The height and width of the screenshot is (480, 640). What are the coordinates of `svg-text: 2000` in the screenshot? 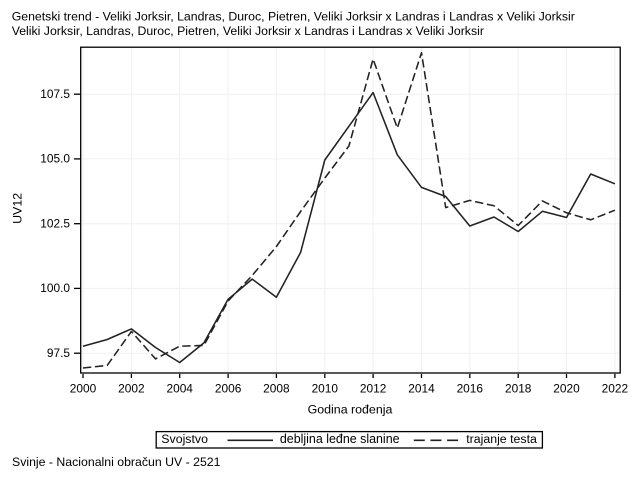 It's located at (83, 389).